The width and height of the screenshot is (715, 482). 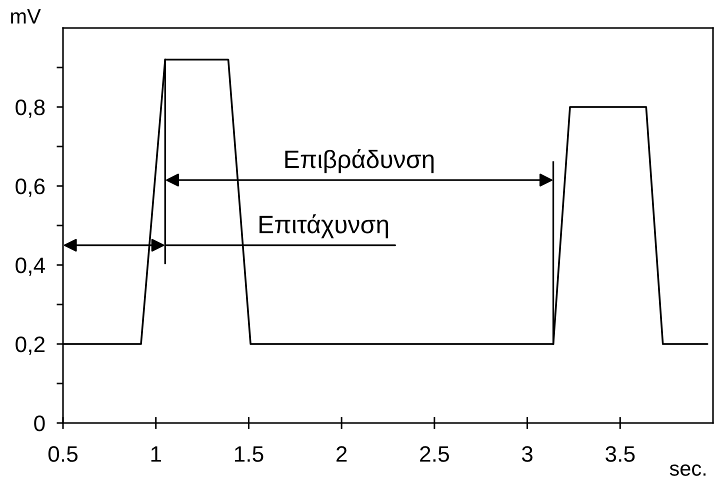 I want to click on x-tick-label: 1, so click(x=156, y=454).